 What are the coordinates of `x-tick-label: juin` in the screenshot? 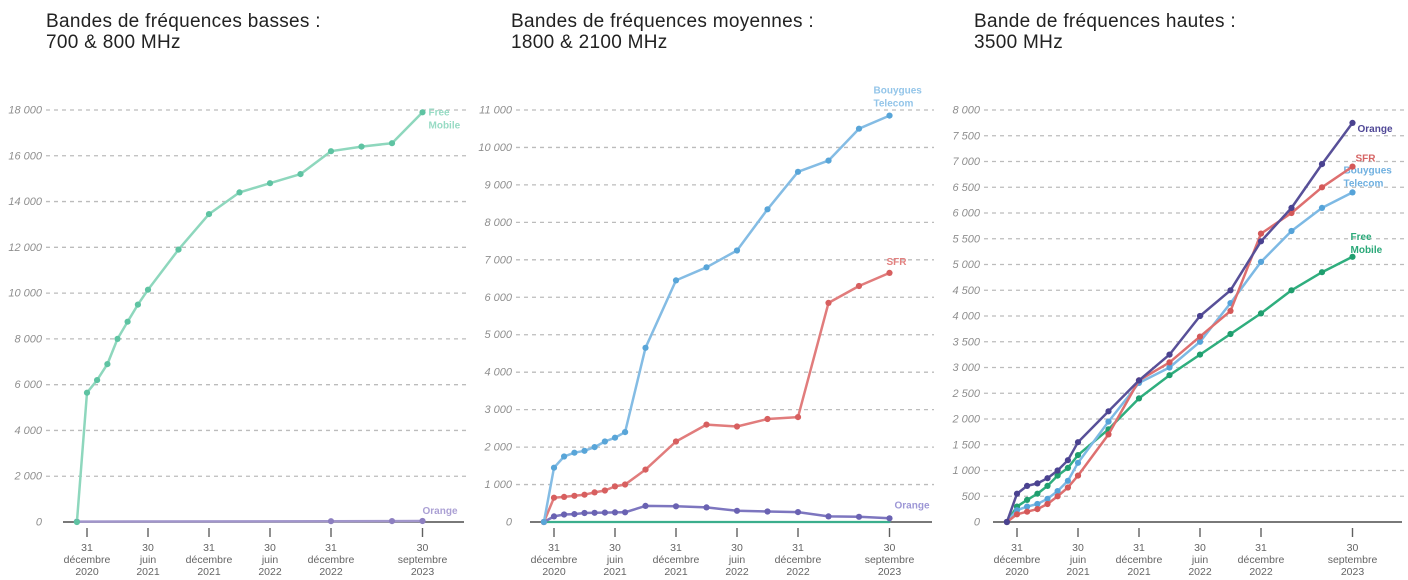 It's located at (1200, 560).